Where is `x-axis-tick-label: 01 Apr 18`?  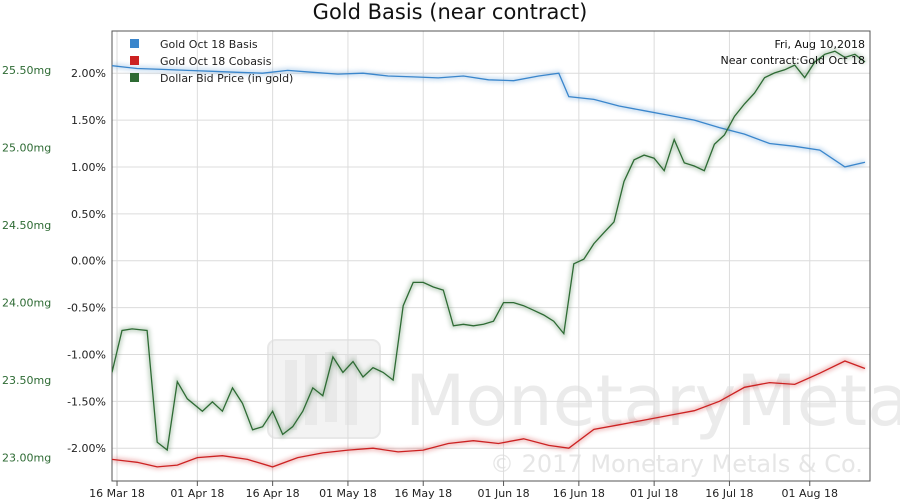
x-axis-tick-label: 01 Apr 18 is located at coordinates (197, 493).